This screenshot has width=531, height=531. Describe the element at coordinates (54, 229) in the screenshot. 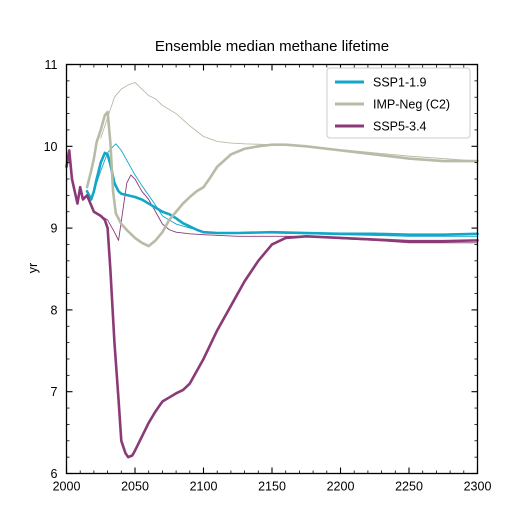

I see `y-tick-label: 9` at that location.